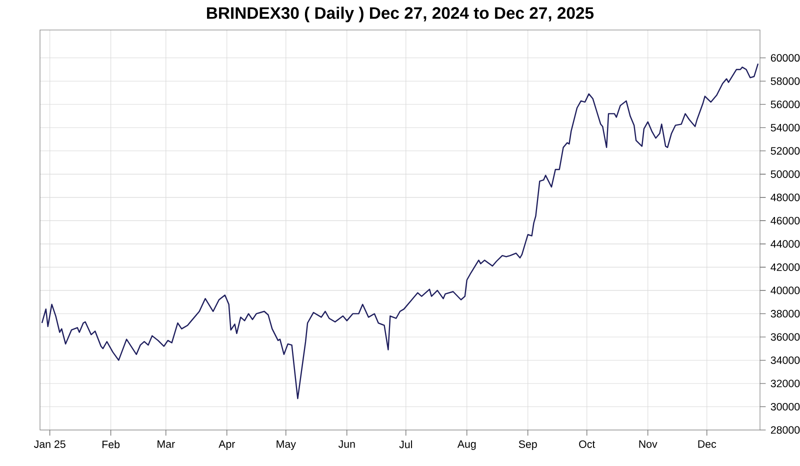 The height and width of the screenshot is (466, 800). I want to click on x-tick-label: Mar, so click(166, 444).